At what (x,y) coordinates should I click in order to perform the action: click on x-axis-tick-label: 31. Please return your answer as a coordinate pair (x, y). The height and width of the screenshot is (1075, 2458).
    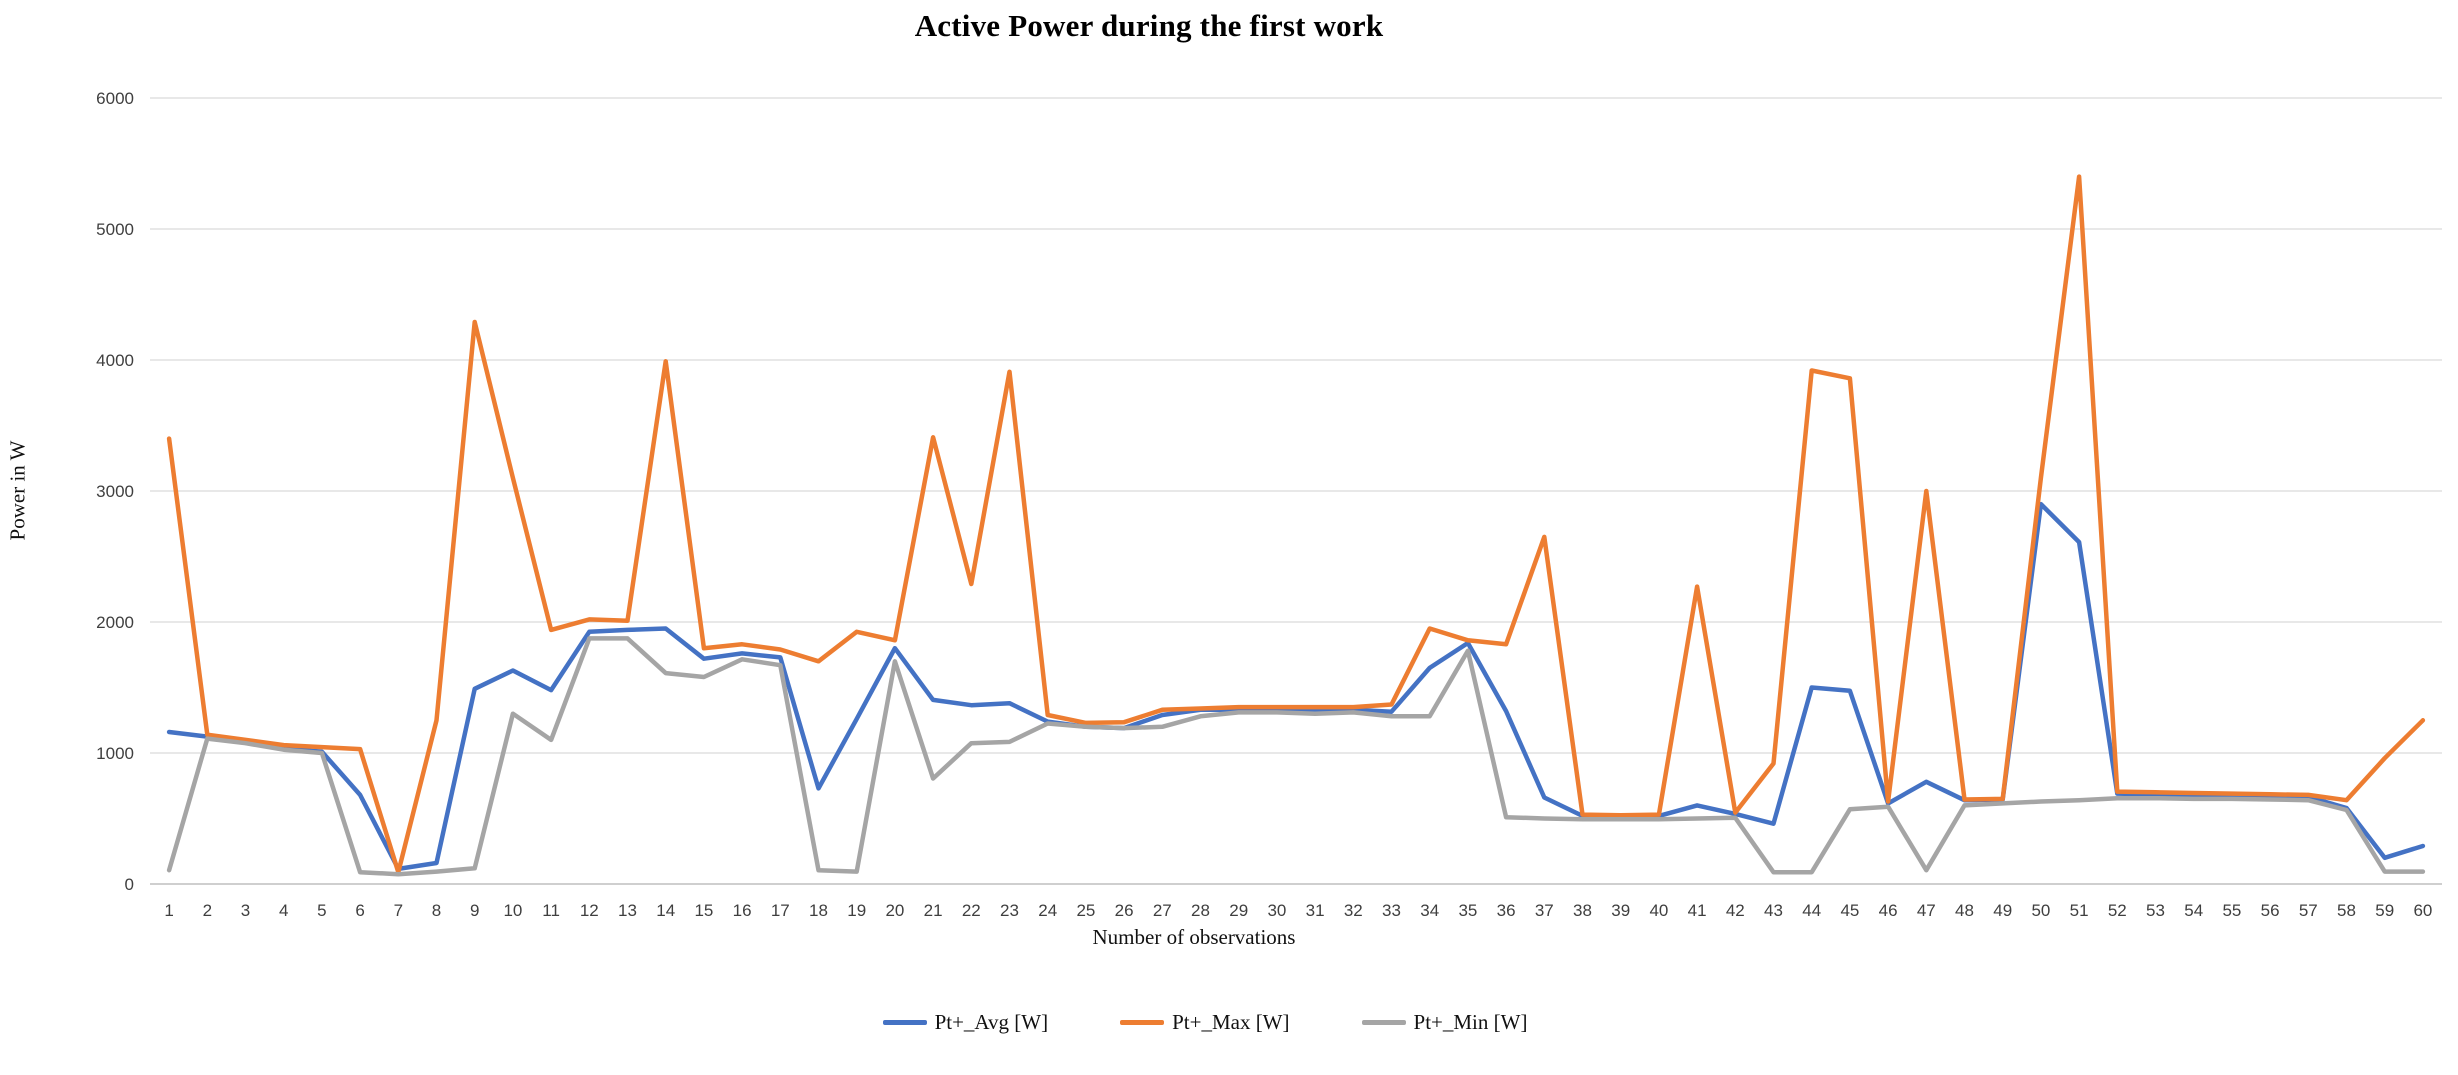
    Looking at the image, I should click on (1315, 910).